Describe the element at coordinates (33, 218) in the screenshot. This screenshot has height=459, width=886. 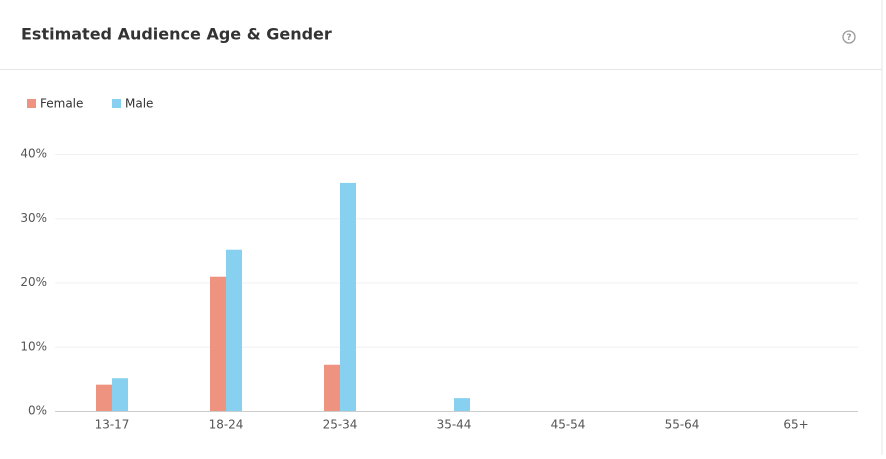
I see `y-tick-label: 30%` at that location.